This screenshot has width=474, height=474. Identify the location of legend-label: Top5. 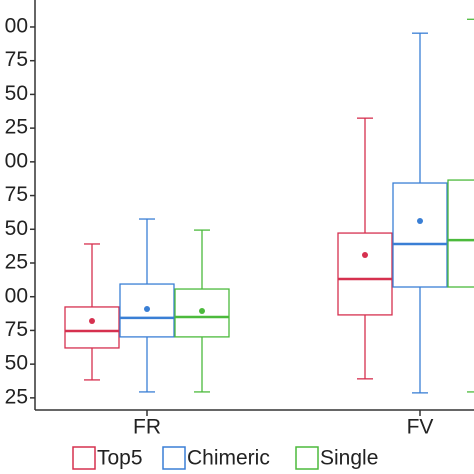
(120, 458).